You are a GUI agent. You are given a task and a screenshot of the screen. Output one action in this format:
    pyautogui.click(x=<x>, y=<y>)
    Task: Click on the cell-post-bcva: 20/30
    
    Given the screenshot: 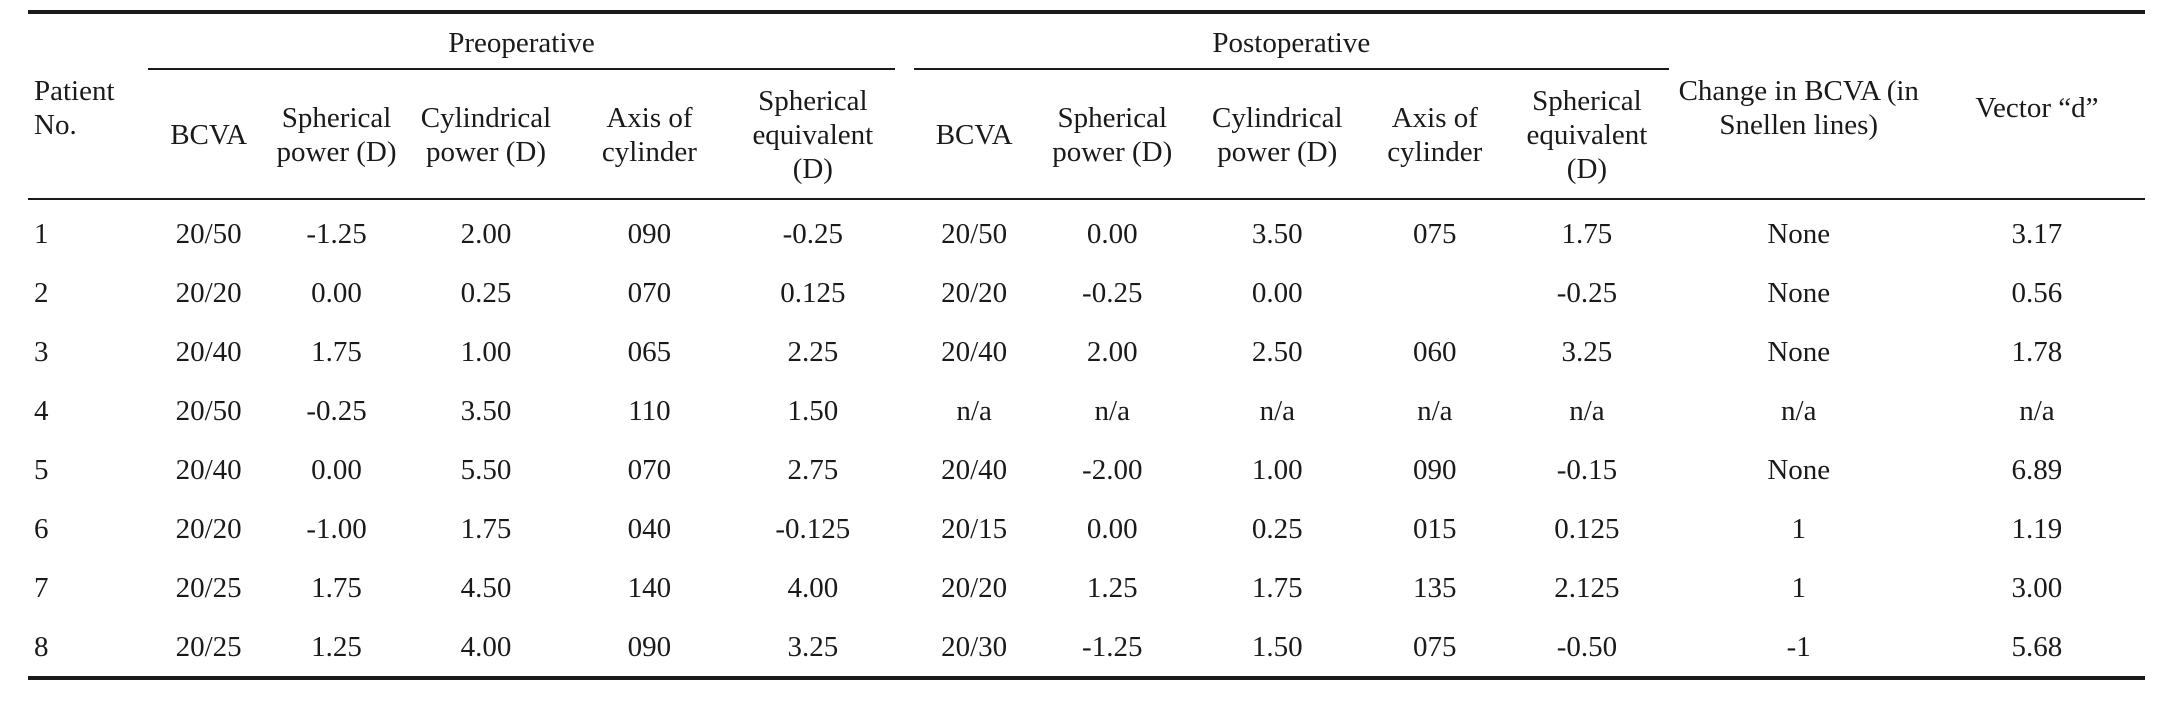 What is the action you would take?
    pyautogui.click(x=974, y=646)
    